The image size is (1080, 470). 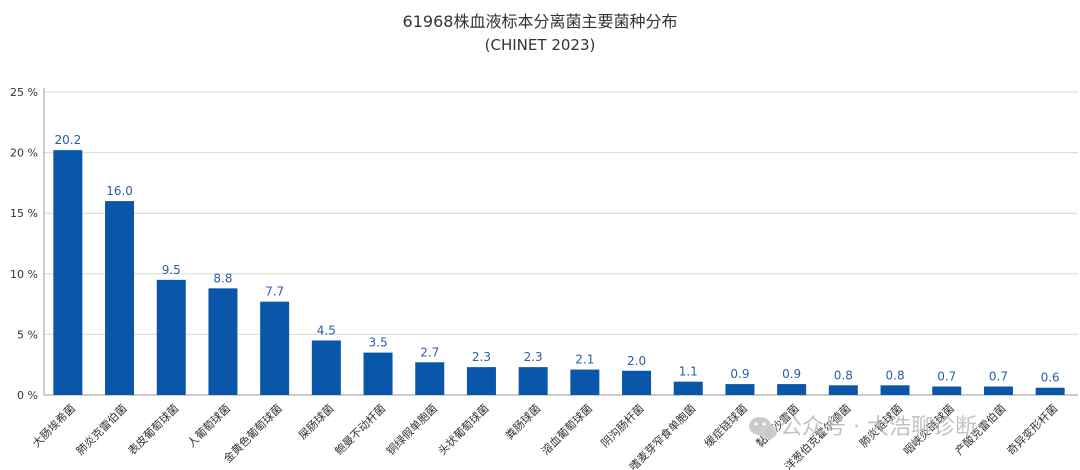 What do you see at coordinates (584, 360) in the screenshot?
I see `data-label: 2.1` at bounding box center [584, 360].